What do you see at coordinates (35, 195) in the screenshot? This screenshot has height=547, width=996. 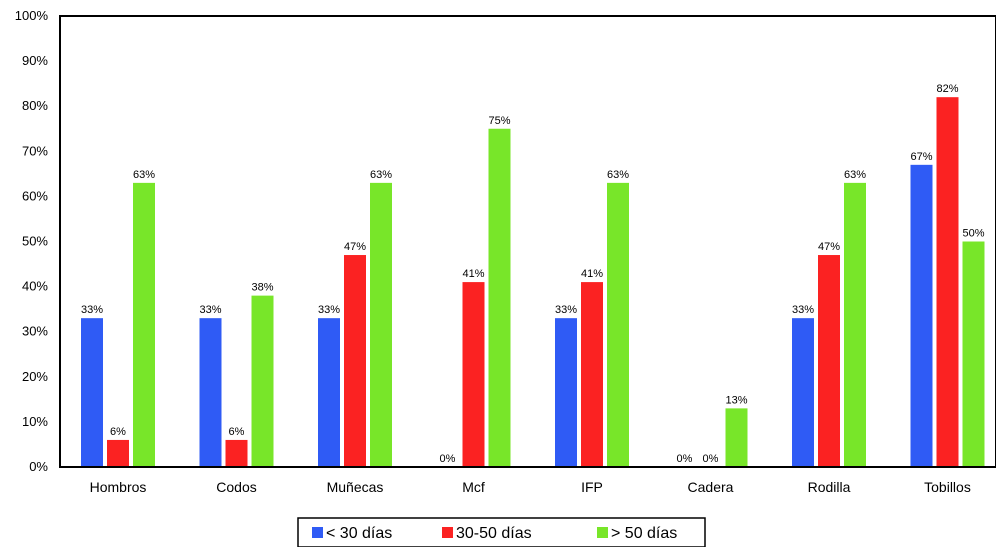 I see `y-tick-label: 60%` at bounding box center [35, 195].